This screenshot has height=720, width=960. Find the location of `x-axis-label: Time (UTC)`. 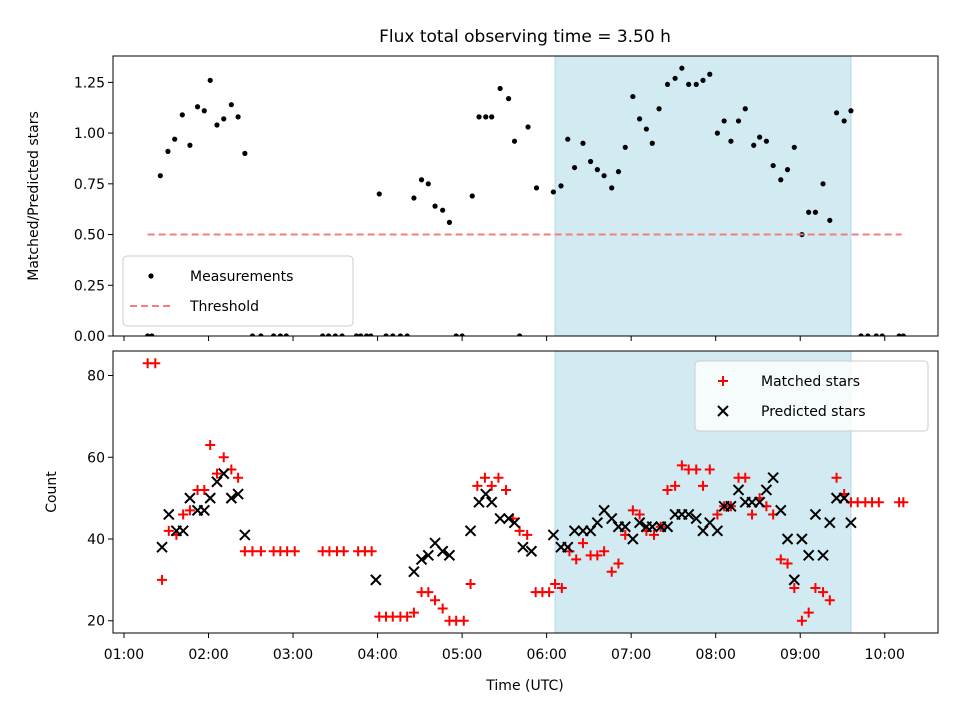

x-axis-label: Time (UTC) is located at coordinates (524, 686).